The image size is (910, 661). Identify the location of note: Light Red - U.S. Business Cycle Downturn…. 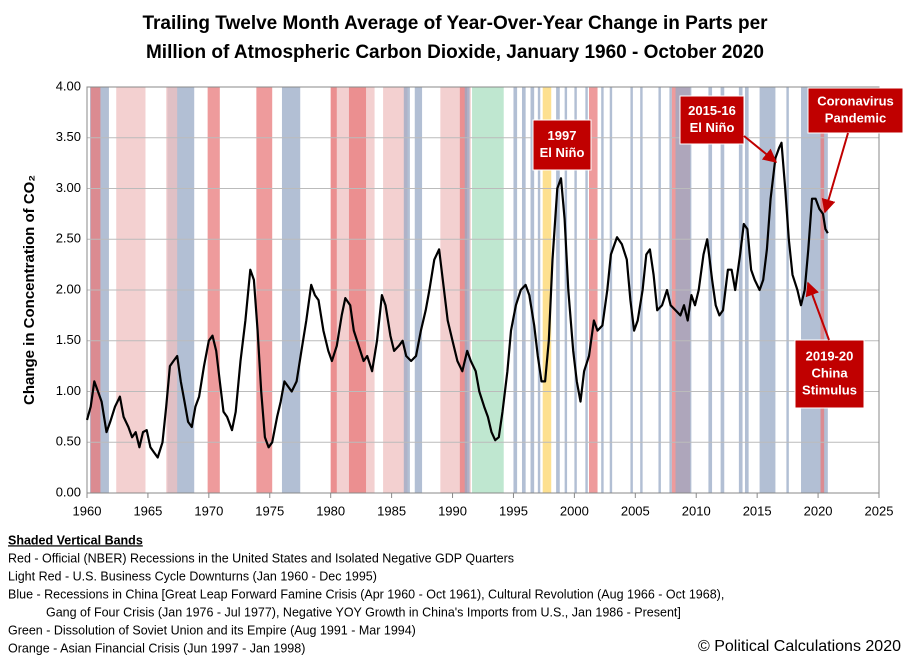
(192, 576).